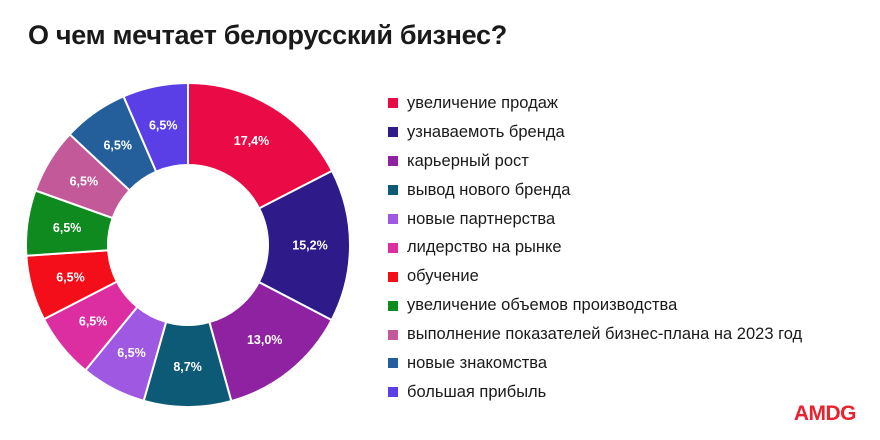 The width and height of the screenshot is (880, 440). I want to click on legend-label: новые знакомства, so click(477, 362).